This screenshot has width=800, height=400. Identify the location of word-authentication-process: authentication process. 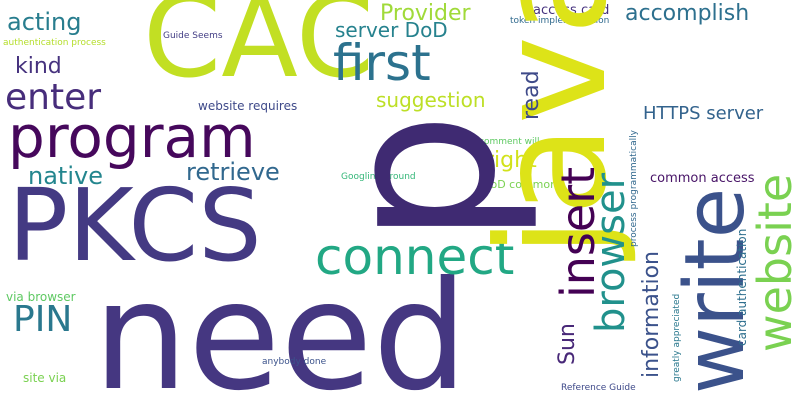
(54, 43).